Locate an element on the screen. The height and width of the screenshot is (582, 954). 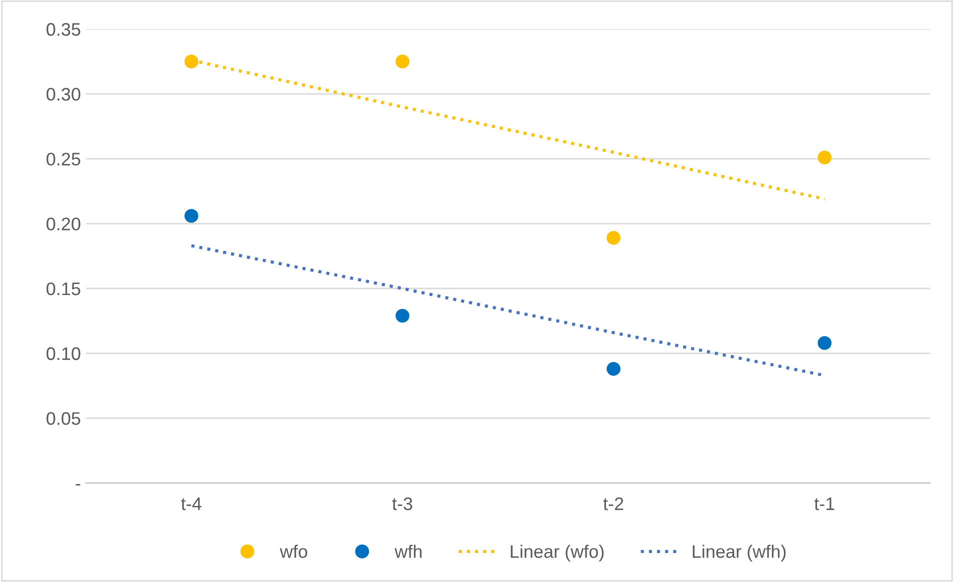
x-tick-label: t-2 is located at coordinates (613, 503).